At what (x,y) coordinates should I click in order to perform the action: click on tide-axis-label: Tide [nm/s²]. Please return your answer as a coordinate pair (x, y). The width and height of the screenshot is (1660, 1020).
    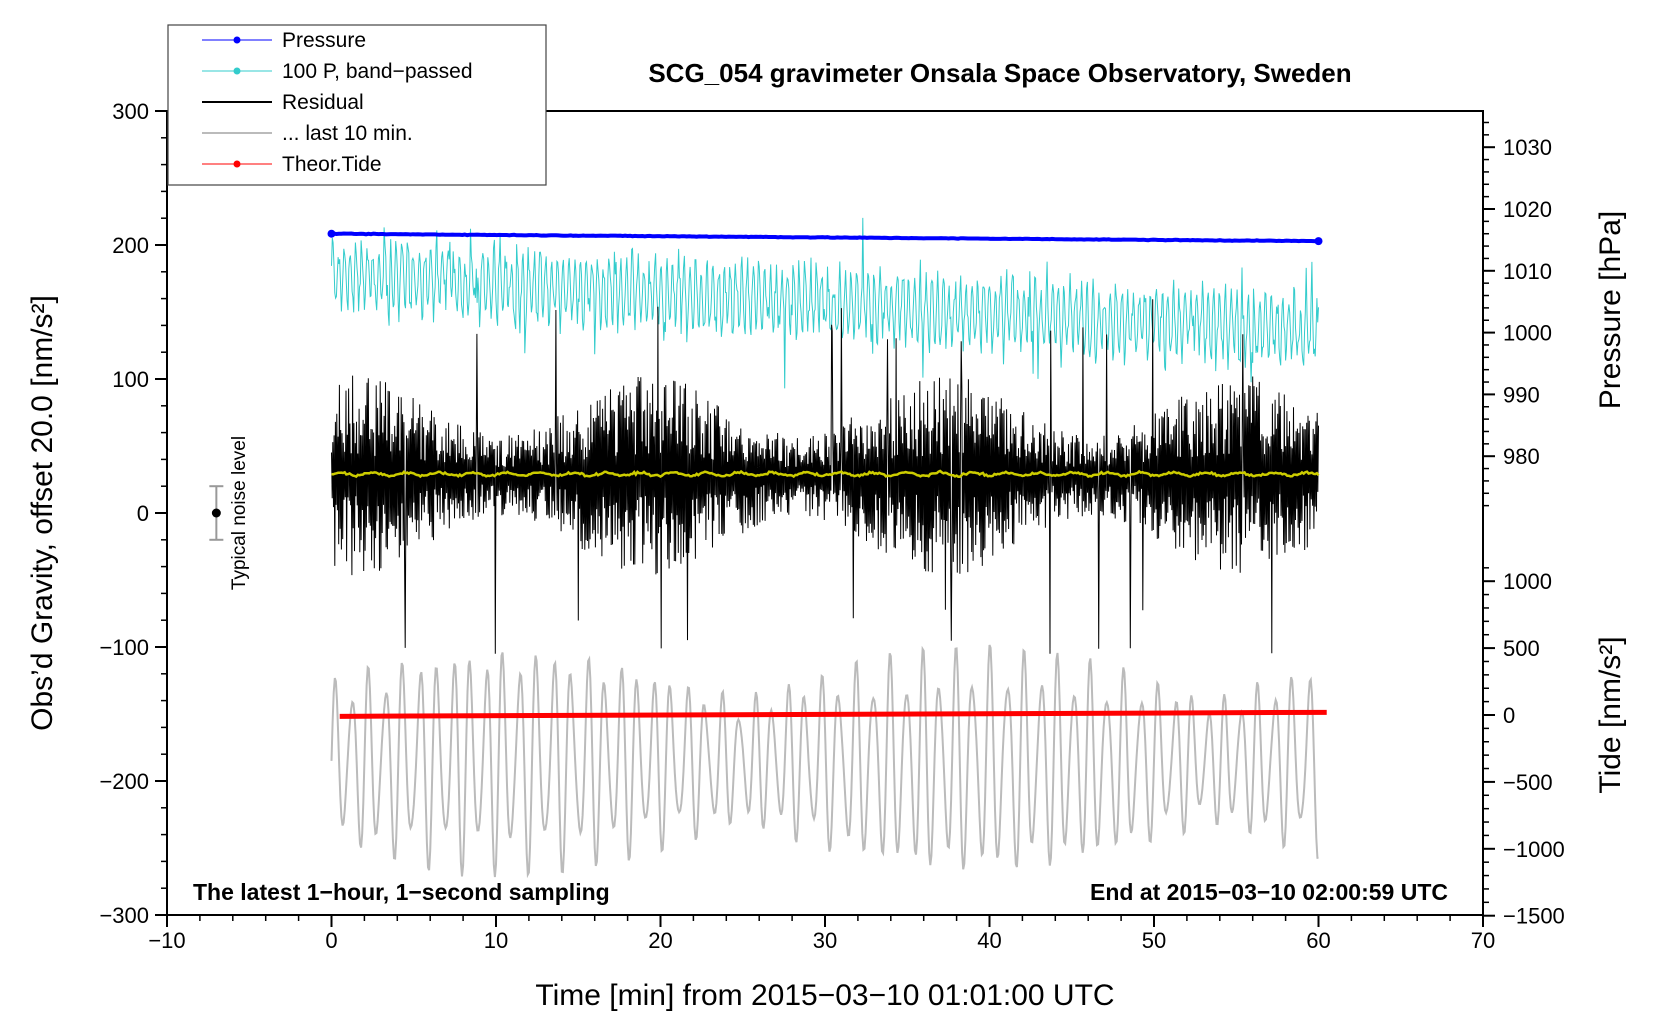
    Looking at the image, I should click on (1610, 714).